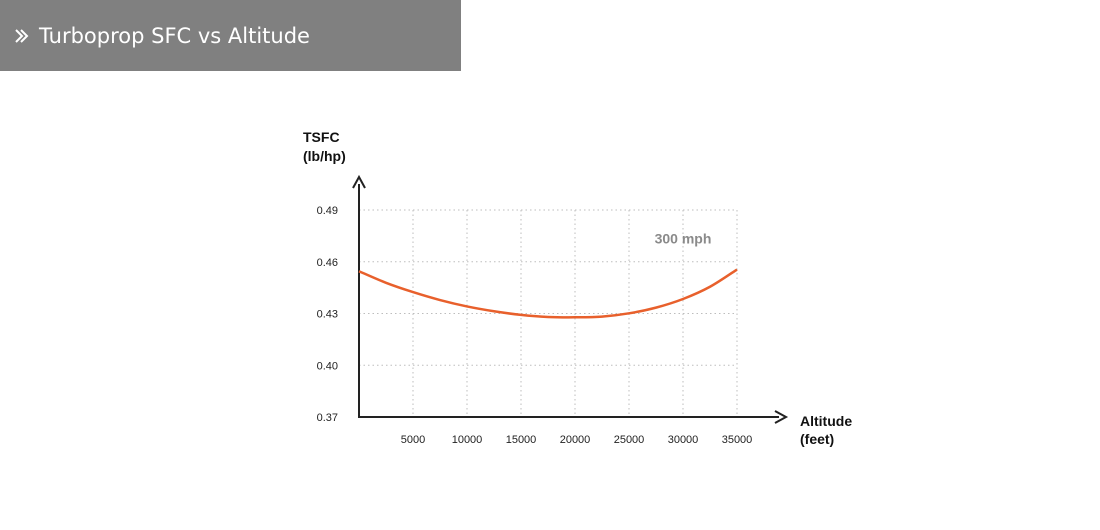 This screenshot has height=530, width=1100. I want to click on y-tick-label: 0.46, so click(327, 263).